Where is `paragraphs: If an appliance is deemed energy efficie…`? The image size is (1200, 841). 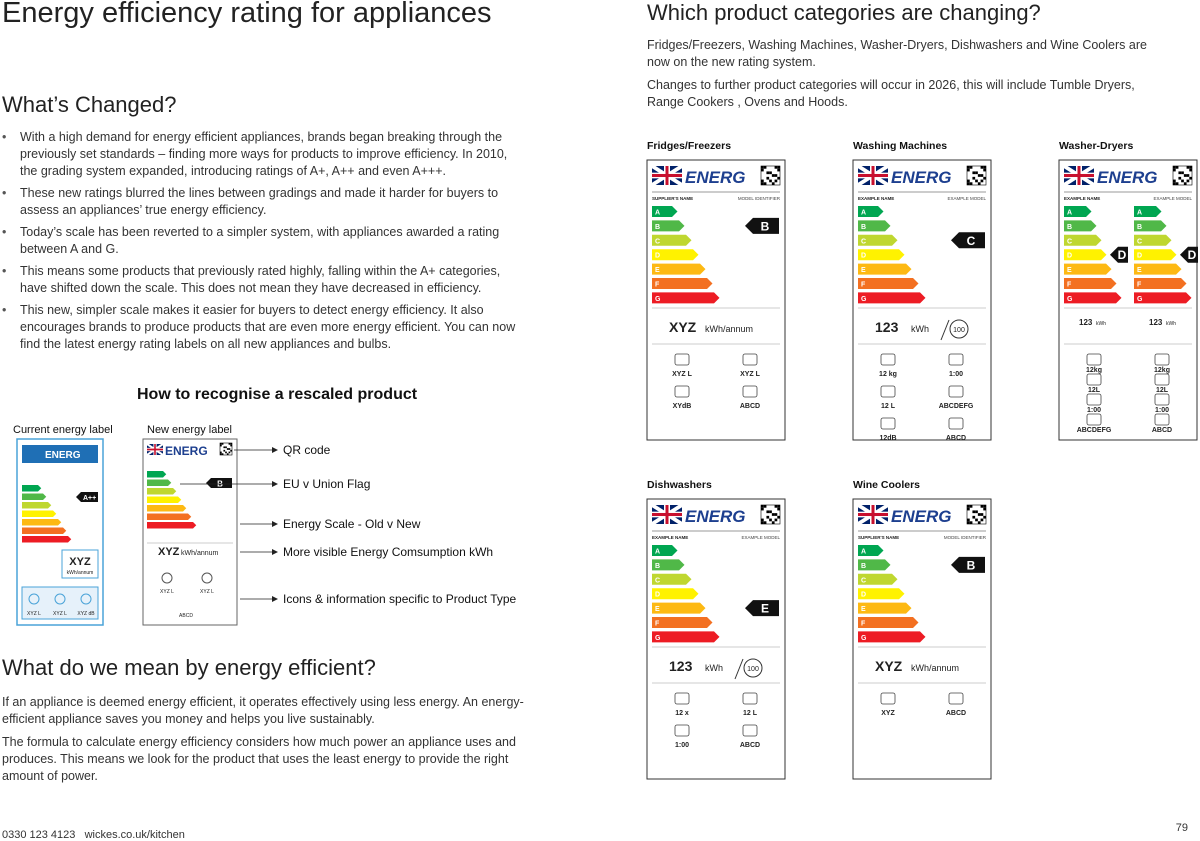
paragraphs: If an appliance is deemed energy efficie… is located at coordinates (274, 742).